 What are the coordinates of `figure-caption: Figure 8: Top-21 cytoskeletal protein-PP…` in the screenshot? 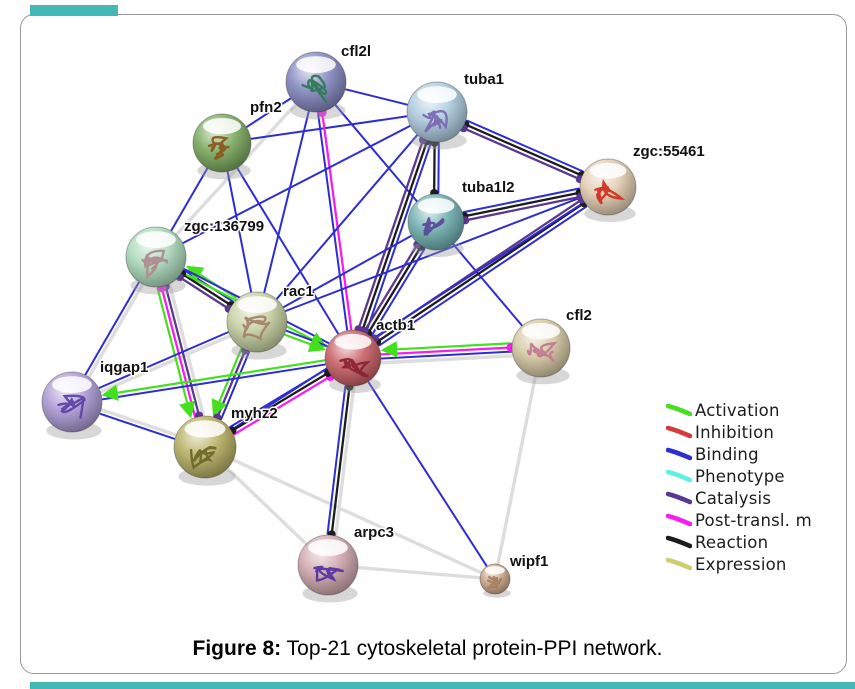 It's located at (427, 649).